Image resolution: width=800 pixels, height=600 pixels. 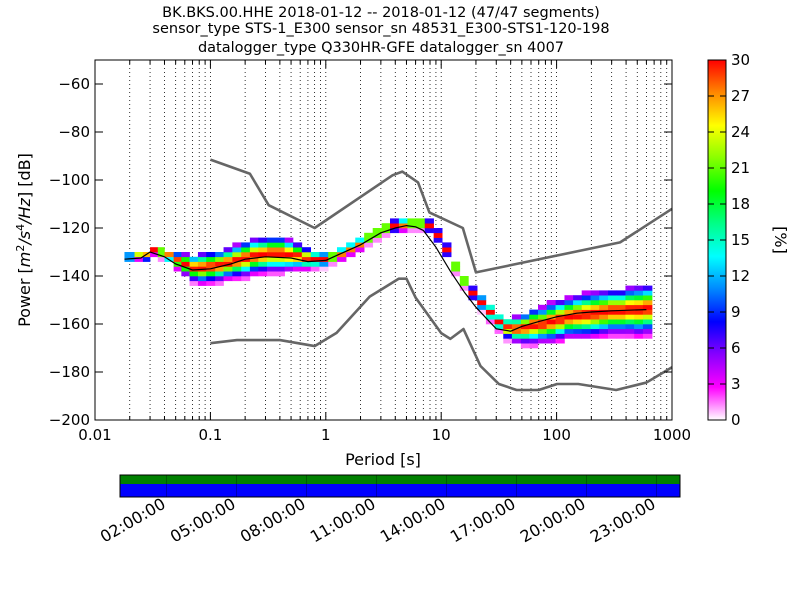 I want to click on y-label-prefix: Power [, so click(x=24, y=297).